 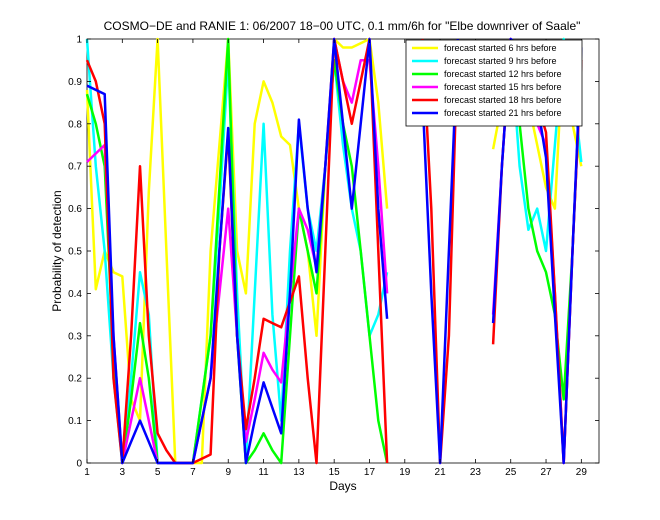 What do you see at coordinates (335, 472) in the screenshot?
I see `x-tick-label: 15` at bounding box center [335, 472].